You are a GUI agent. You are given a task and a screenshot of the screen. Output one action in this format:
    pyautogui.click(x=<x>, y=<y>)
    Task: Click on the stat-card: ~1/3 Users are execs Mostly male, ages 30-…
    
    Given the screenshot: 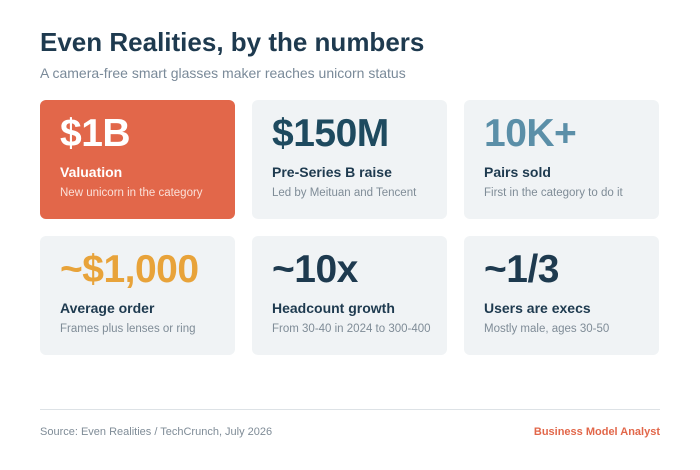 What is the action you would take?
    pyautogui.click(x=561, y=295)
    